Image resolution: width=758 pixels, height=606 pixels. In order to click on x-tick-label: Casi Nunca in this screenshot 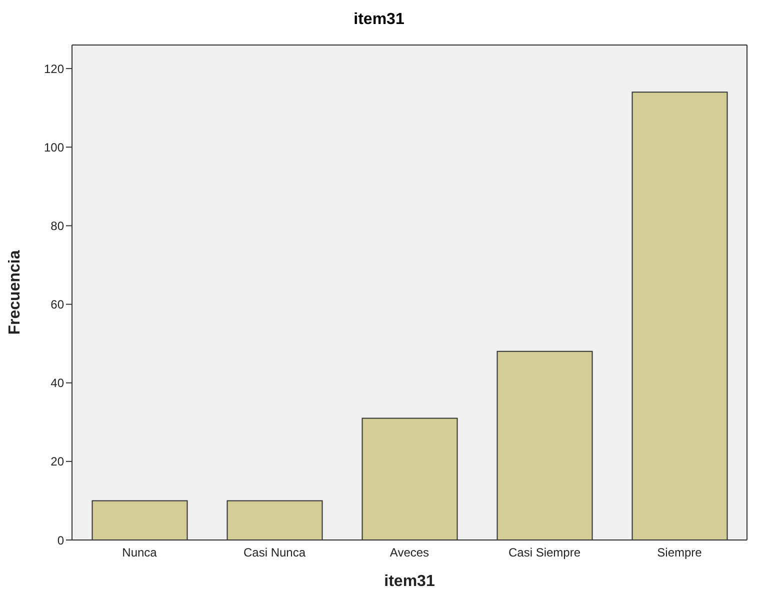, I will do `click(274, 553)`.